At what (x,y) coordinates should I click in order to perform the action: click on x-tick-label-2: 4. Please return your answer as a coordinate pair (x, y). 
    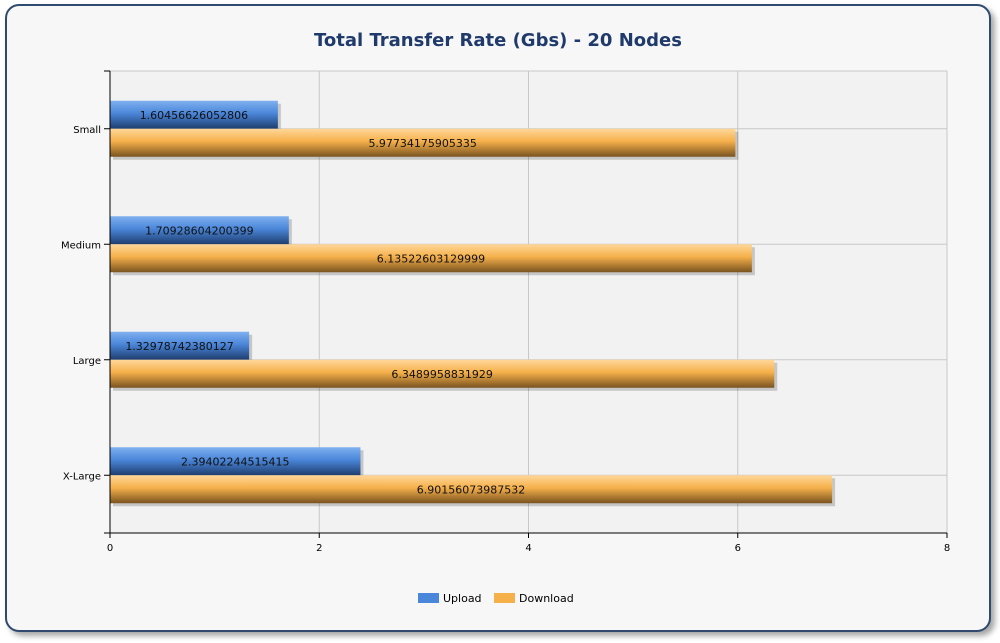
    Looking at the image, I should click on (528, 548).